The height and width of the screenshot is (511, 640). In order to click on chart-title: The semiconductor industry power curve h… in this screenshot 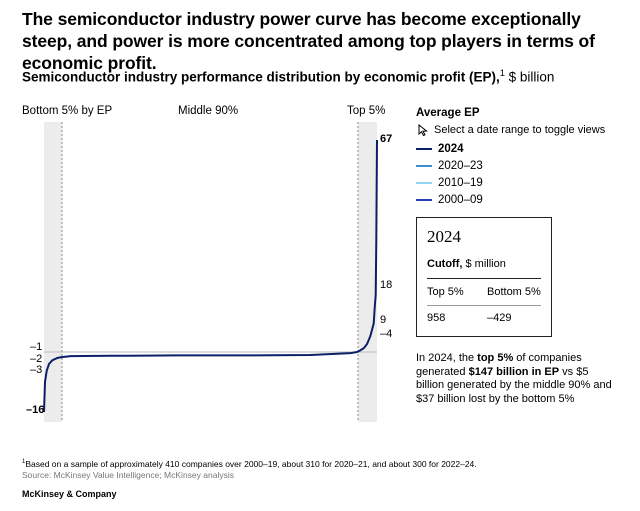, I will do `click(308, 41)`.